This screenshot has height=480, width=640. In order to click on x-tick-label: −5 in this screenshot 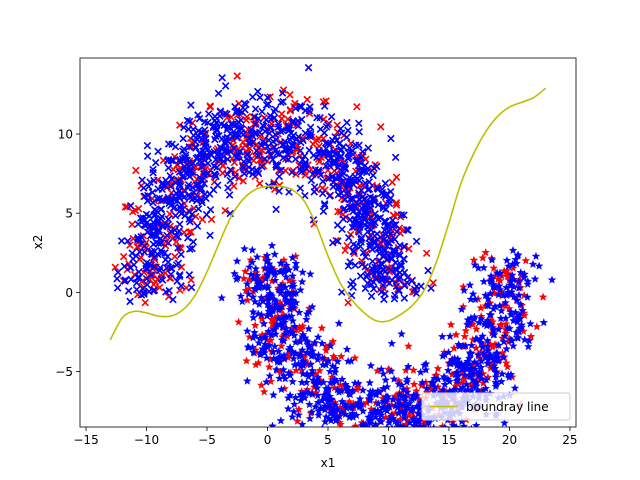, I will do `click(207, 440)`.